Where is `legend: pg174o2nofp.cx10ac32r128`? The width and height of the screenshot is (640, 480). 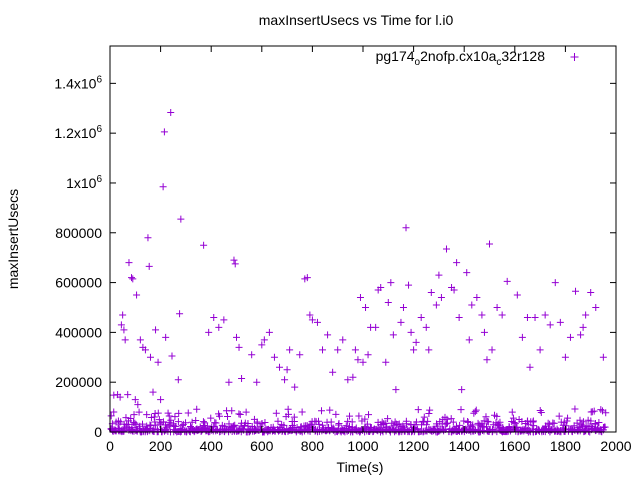
legend: pg174o2nofp.cx10ac32r128 is located at coordinates (477, 58).